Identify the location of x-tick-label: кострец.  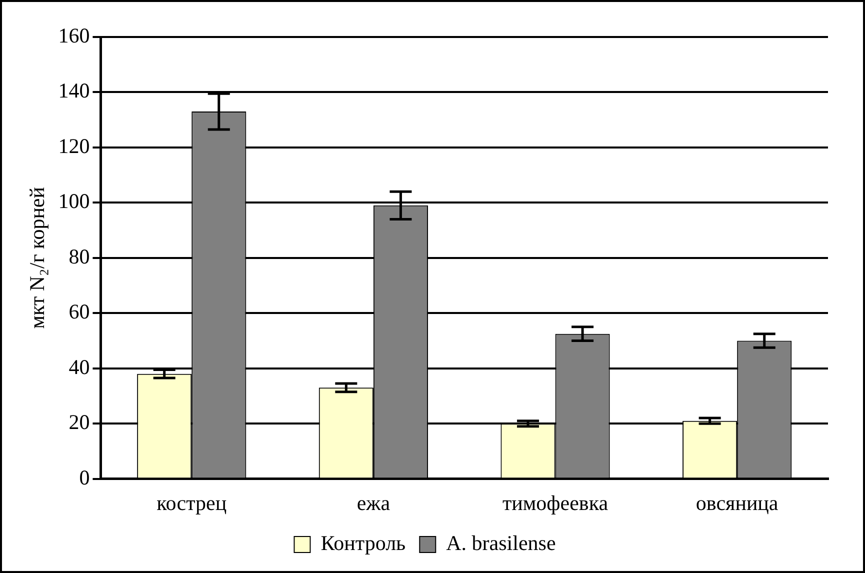
(191, 502).